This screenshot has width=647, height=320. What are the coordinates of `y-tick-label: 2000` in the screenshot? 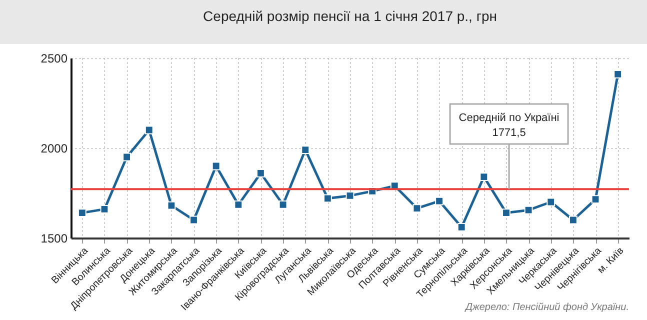 It's located at (54, 149).